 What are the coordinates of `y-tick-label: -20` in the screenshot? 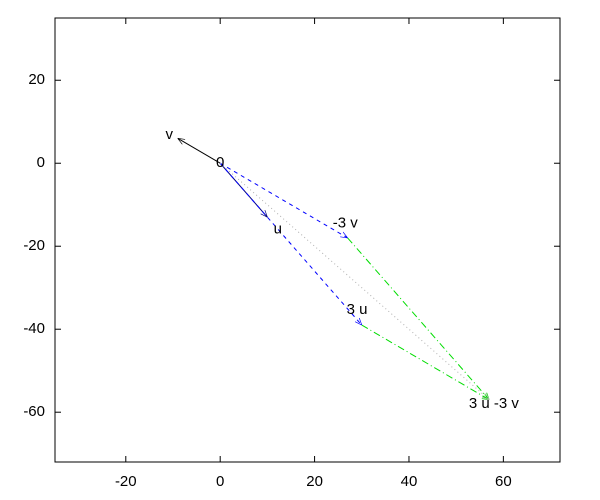 It's located at (34, 245).